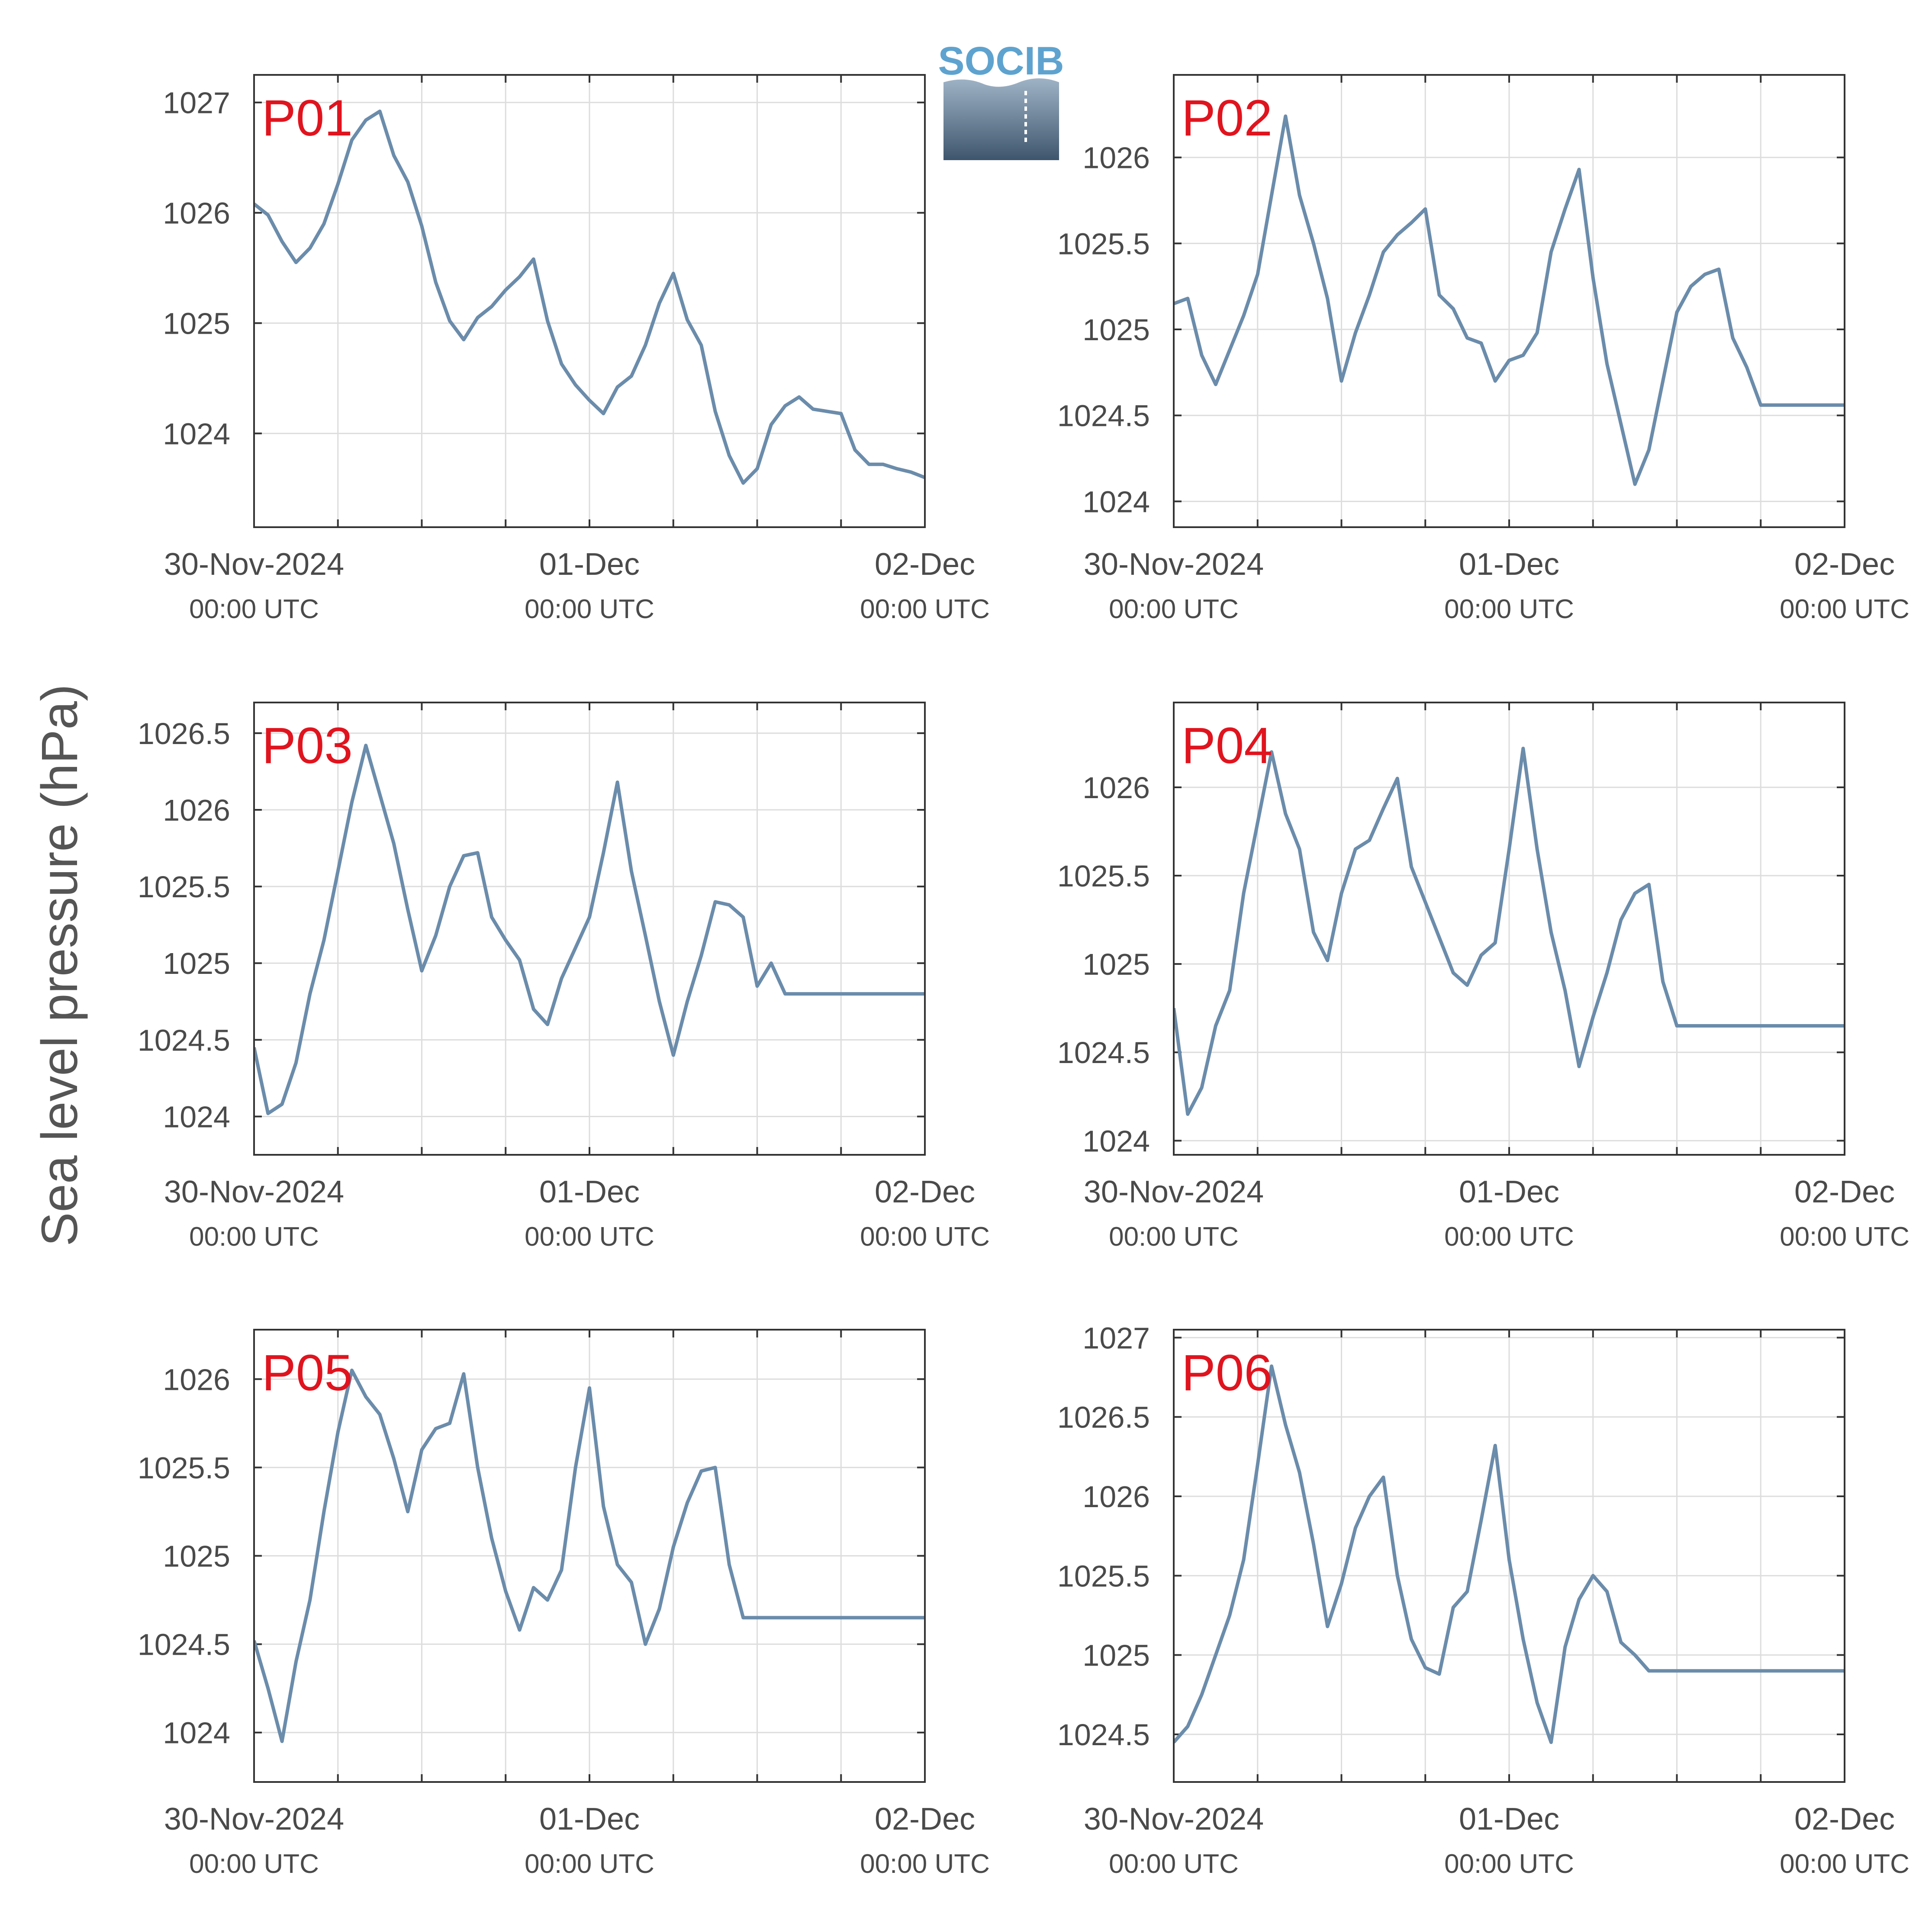 This screenshot has width=1932, height=1914. Describe the element at coordinates (307, 118) in the screenshot. I see `panel-title: P01` at that location.